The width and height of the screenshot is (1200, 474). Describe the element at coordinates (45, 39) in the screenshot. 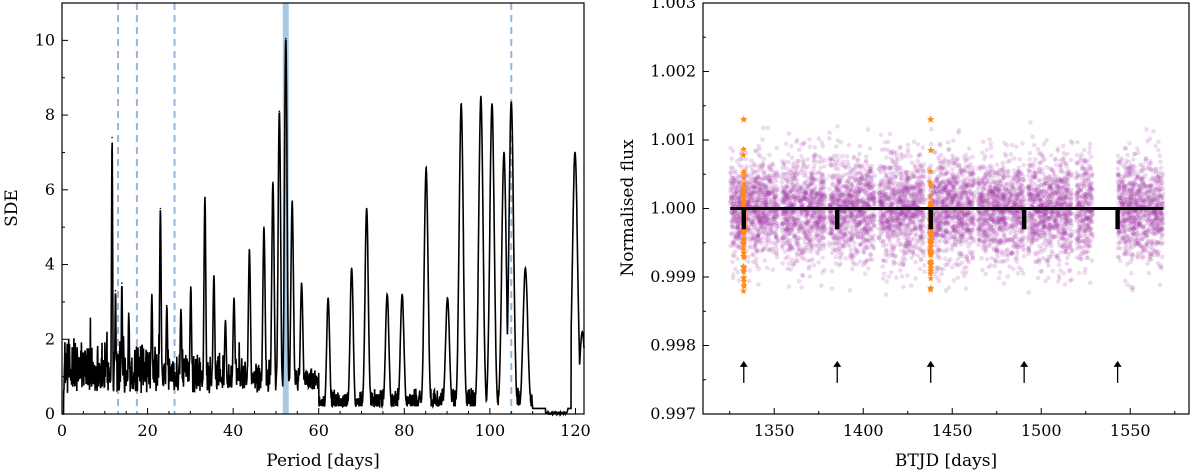

I see `y-tick-label: 10` at that location.